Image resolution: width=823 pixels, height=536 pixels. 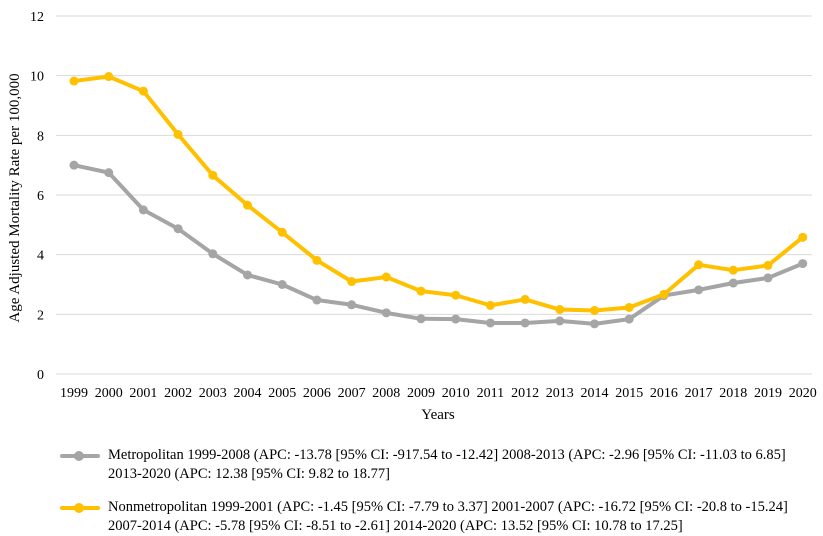 I want to click on x-tick-label: 2010, so click(x=456, y=393).